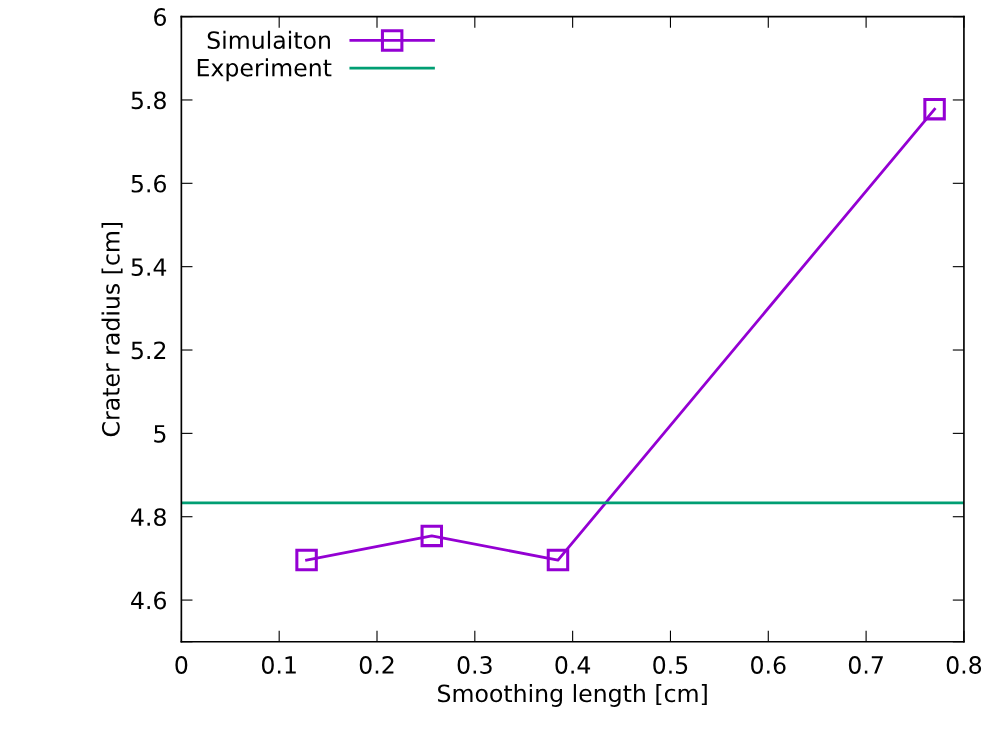  Describe the element at coordinates (149, 267) in the screenshot. I see `y-tick-label: 5.4` at that location.